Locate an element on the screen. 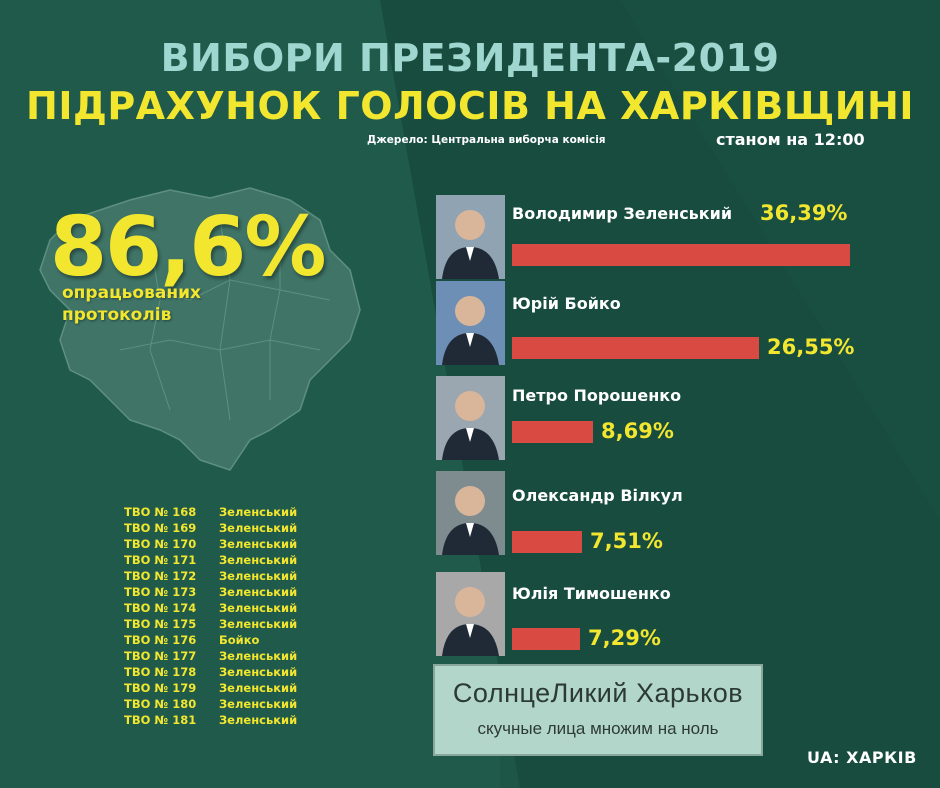  district-row: ТВО № 175 Зеленський is located at coordinates (210, 624).